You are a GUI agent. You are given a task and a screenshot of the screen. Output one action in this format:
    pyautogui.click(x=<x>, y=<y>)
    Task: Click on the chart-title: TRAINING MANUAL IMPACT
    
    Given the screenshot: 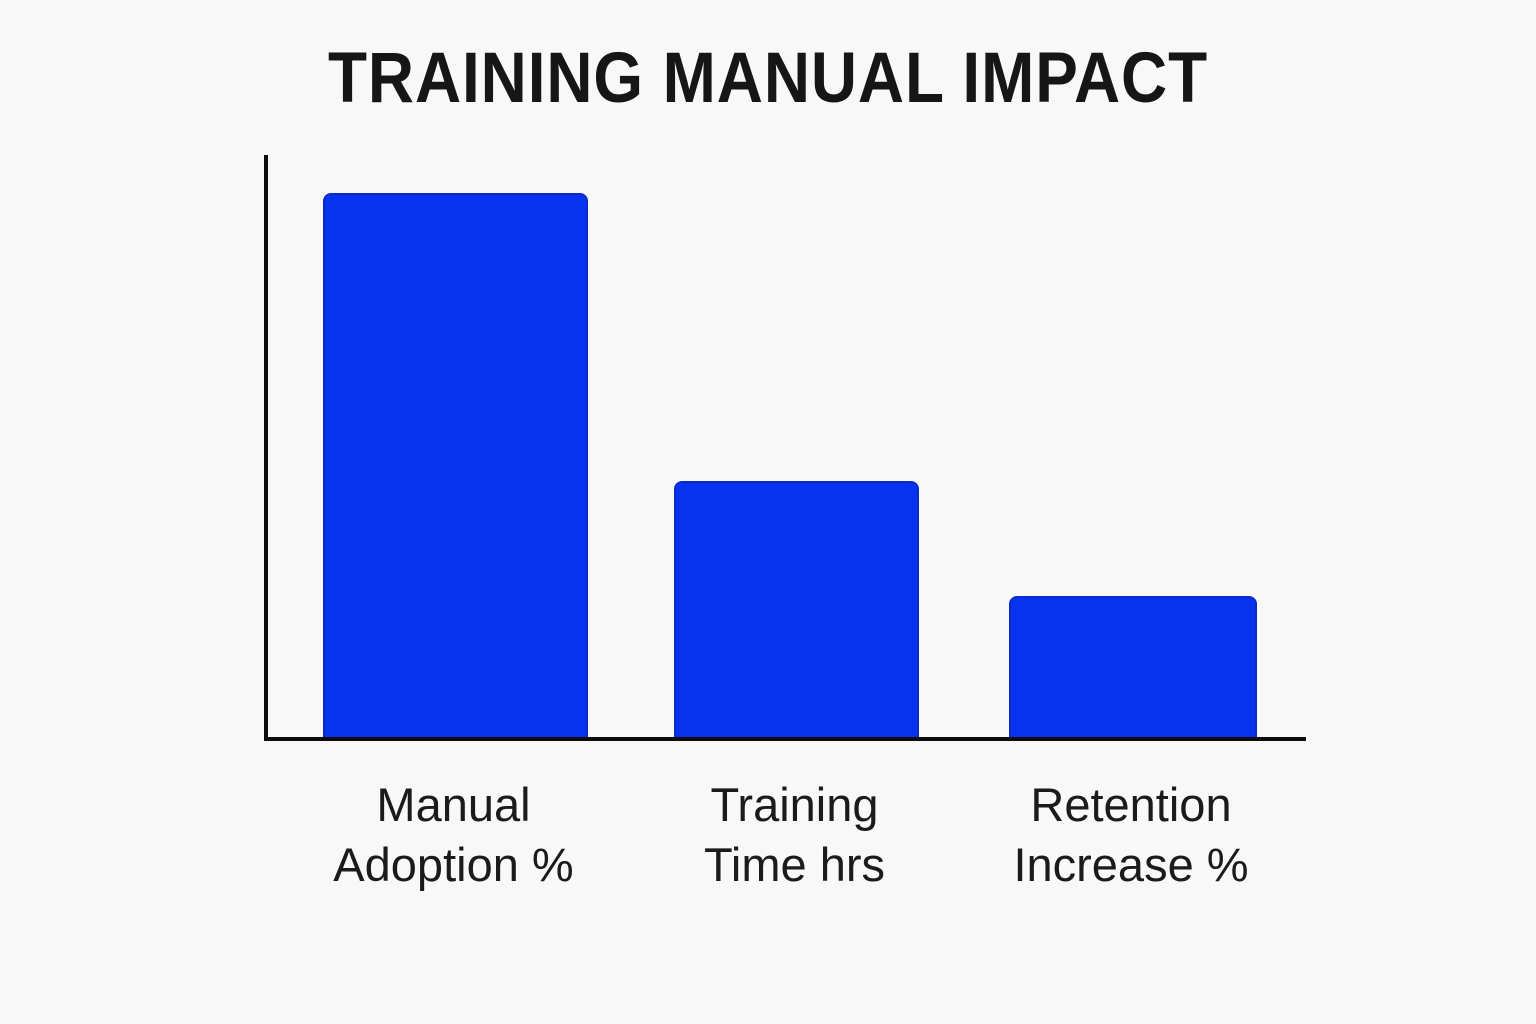 What is the action you would take?
    pyautogui.click(x=768, y=78)
    